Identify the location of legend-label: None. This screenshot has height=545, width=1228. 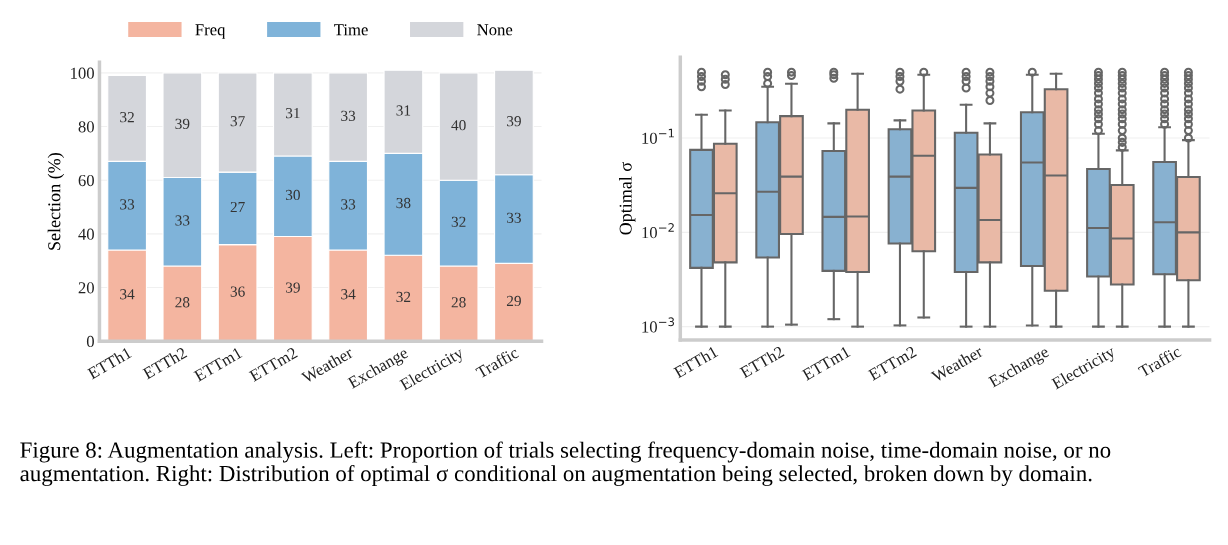
(495, 30).